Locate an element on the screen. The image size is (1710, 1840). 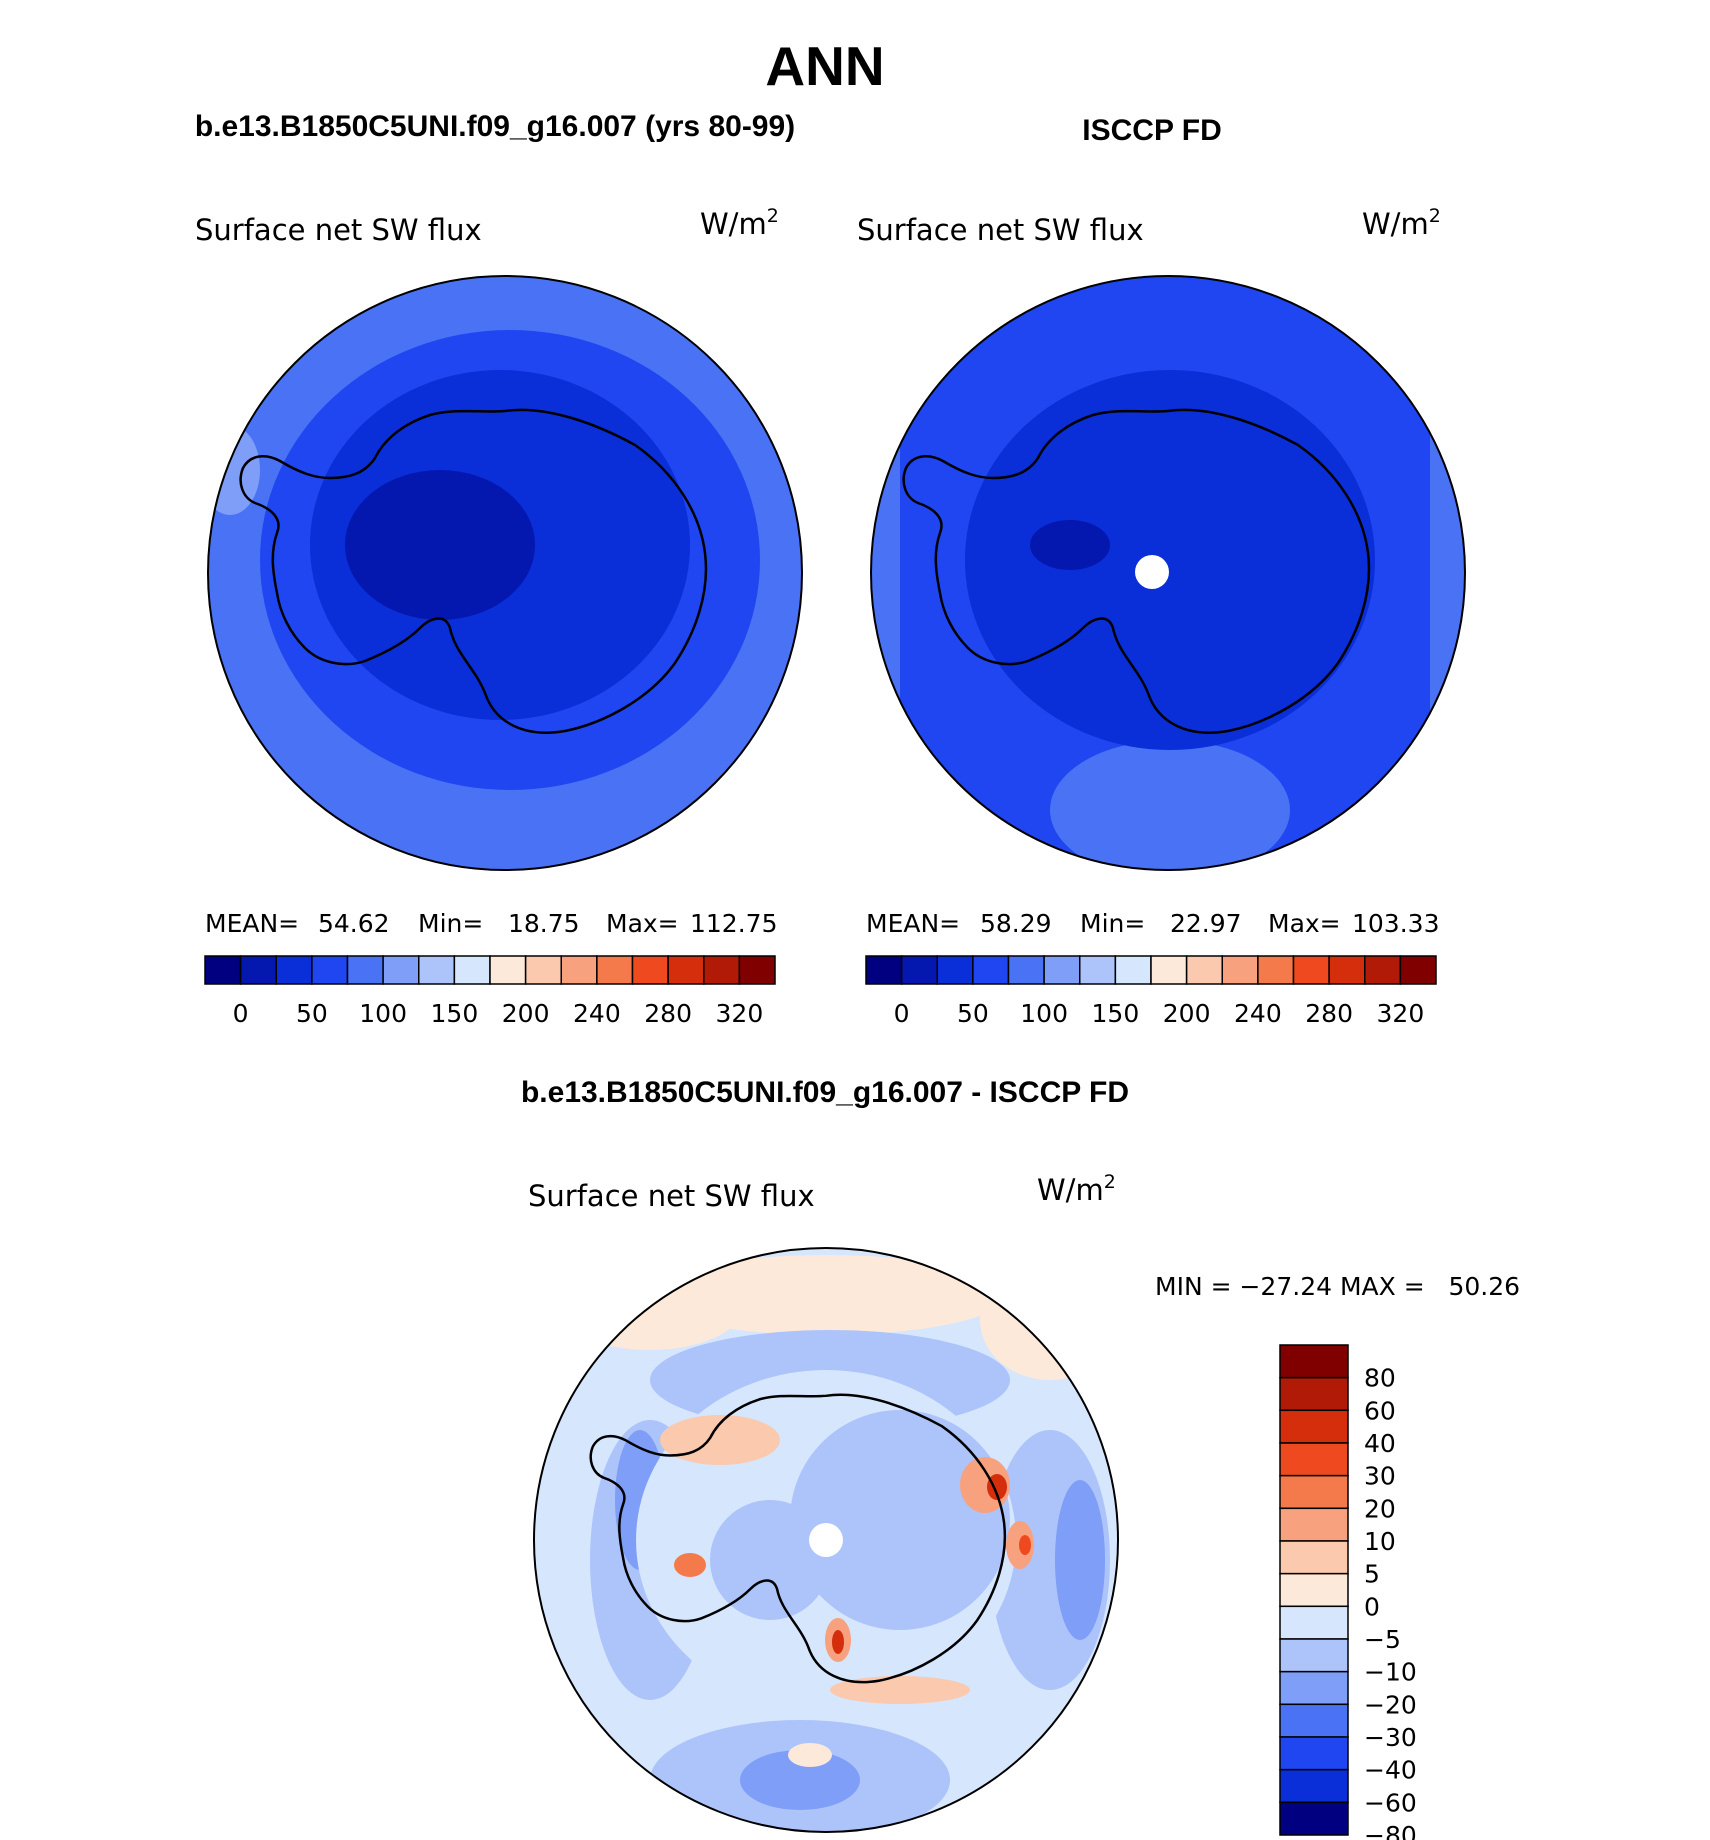
diff-missing-data-pole is located at coordinates (826, 1540).